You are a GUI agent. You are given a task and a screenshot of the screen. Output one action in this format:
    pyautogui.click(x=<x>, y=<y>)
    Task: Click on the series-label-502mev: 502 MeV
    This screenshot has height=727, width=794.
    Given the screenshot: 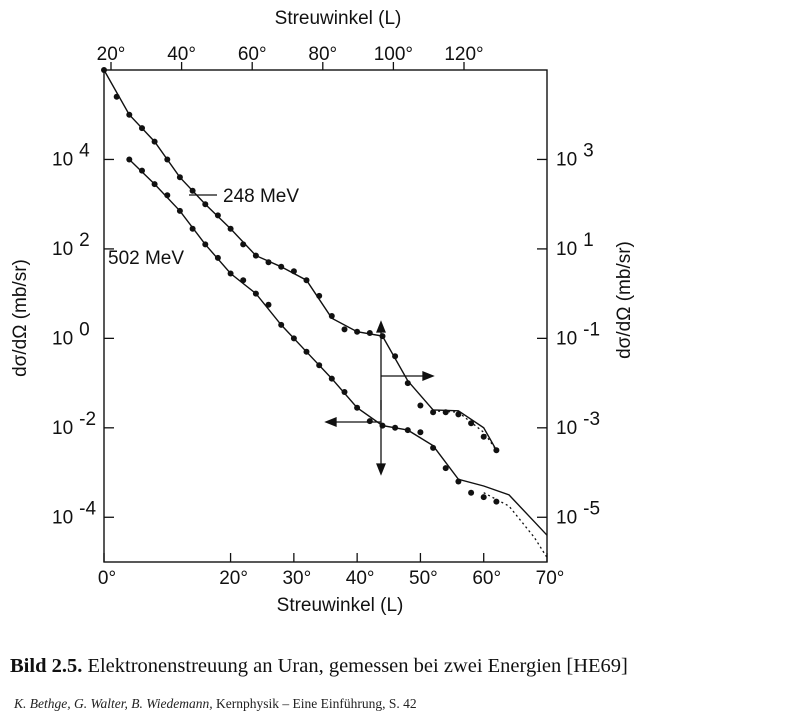 What is the action you would take?
    pyautogui.click(x=146, y=258)
    